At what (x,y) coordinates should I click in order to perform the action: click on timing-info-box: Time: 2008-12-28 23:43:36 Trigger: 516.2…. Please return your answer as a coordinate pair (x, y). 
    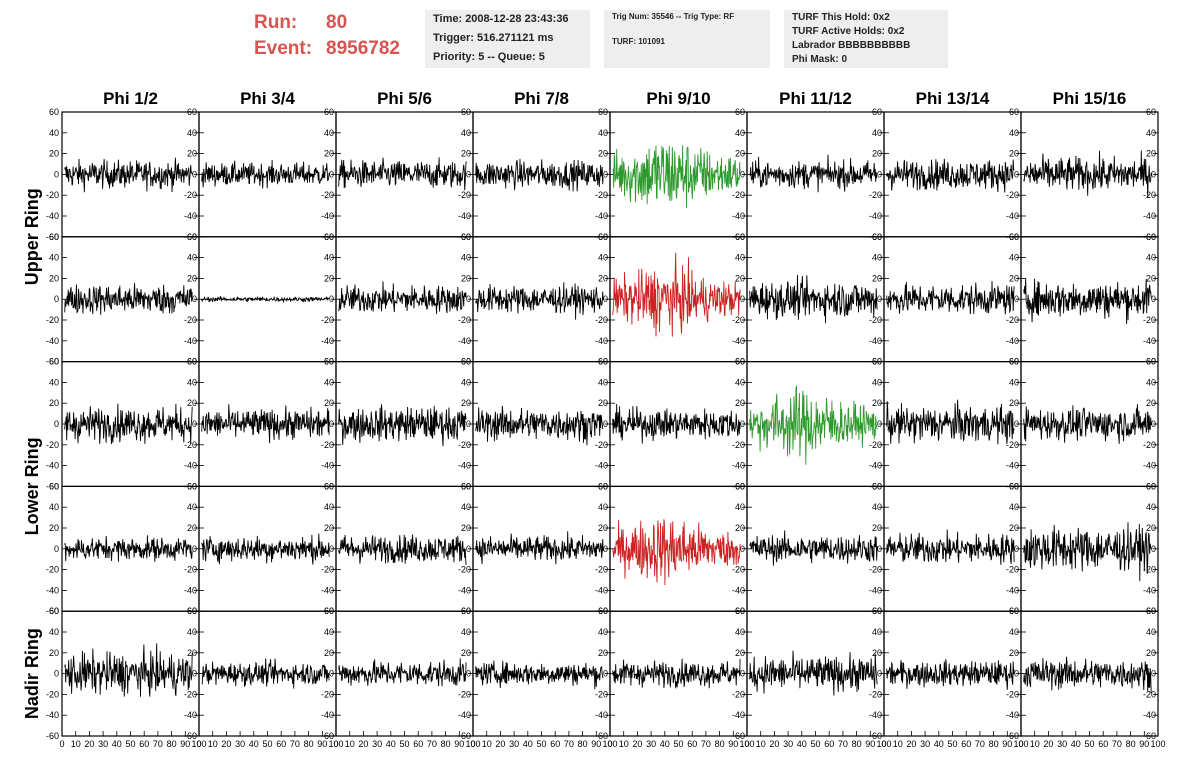
    Looking at the image, I should click on (507, 39).